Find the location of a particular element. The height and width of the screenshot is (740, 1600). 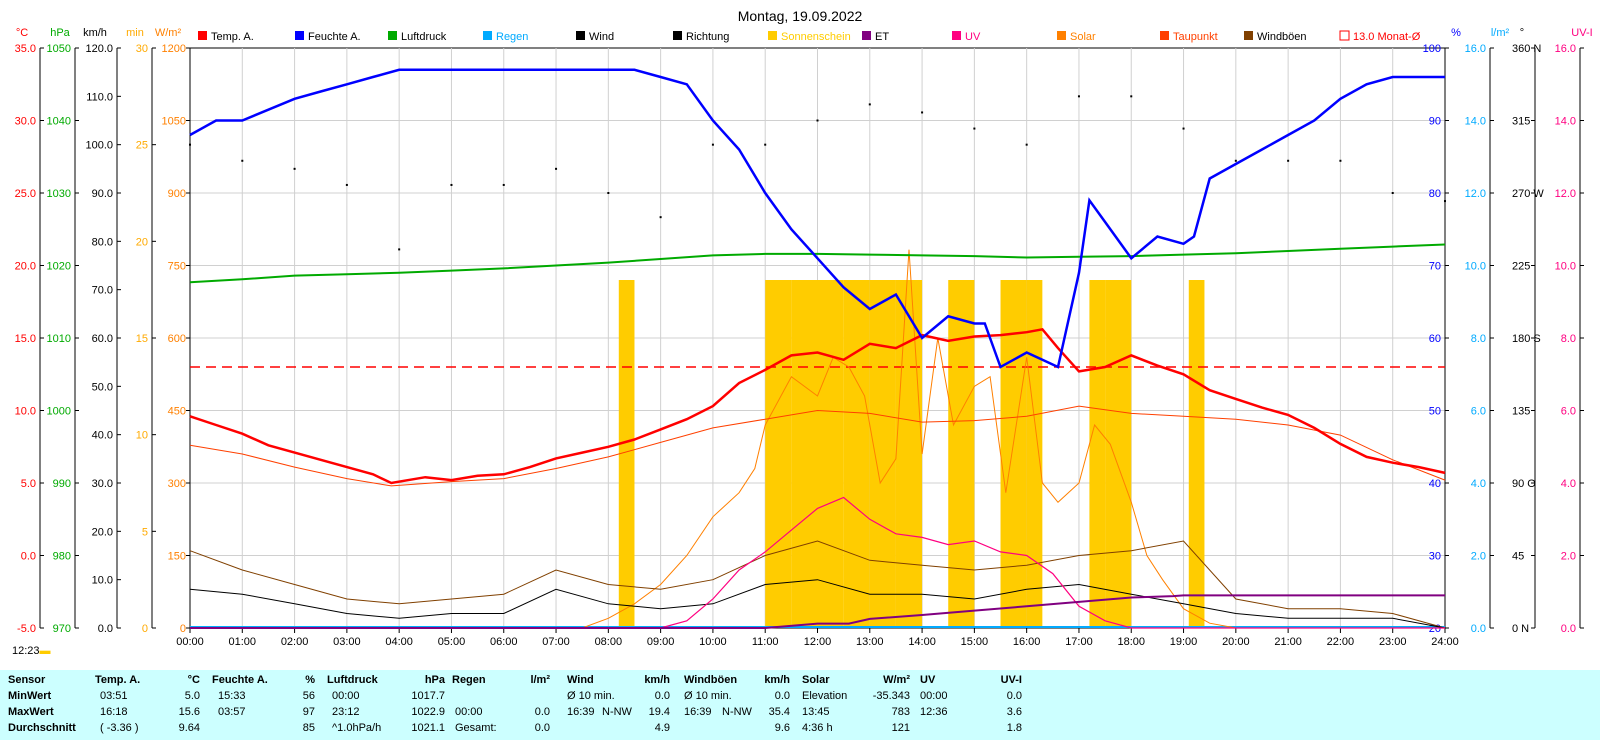

legend-label: Regen is located at coordinates (512, 37).